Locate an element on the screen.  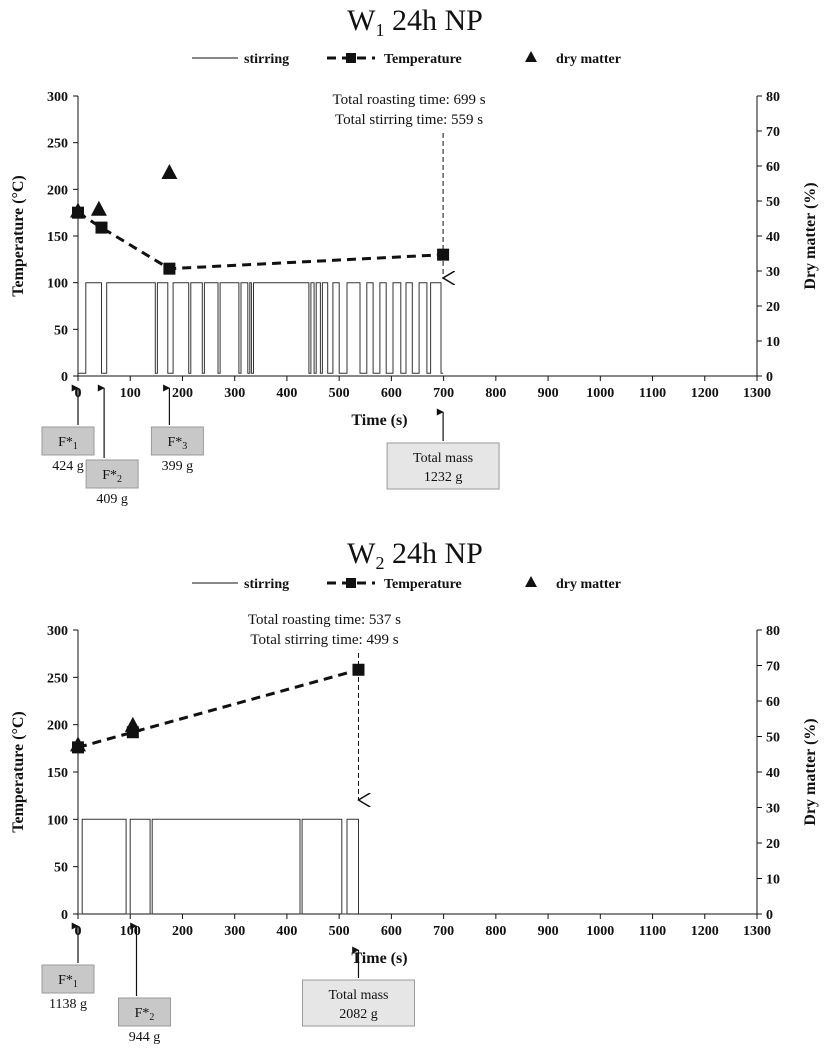
total-mass-value: 1232 g is located at coordinates (443, 477).